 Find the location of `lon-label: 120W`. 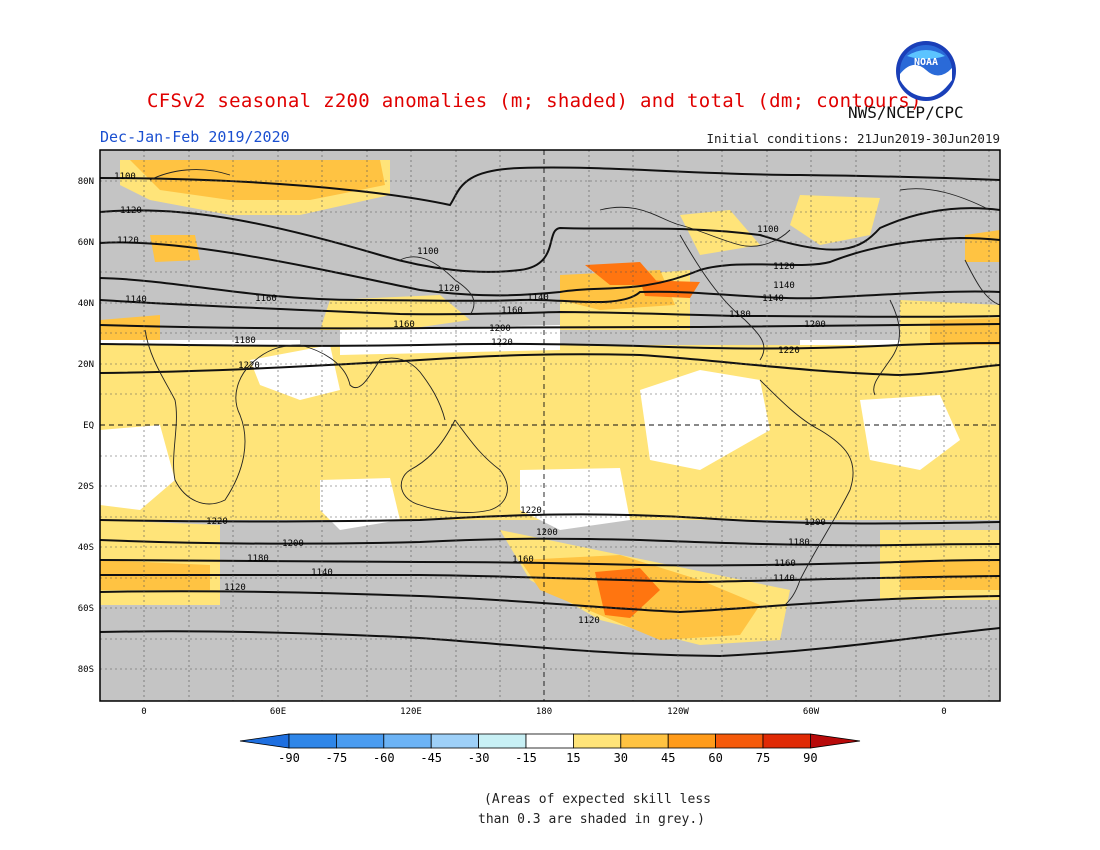

lon-label: 120W is located at coordinates (678, 712).